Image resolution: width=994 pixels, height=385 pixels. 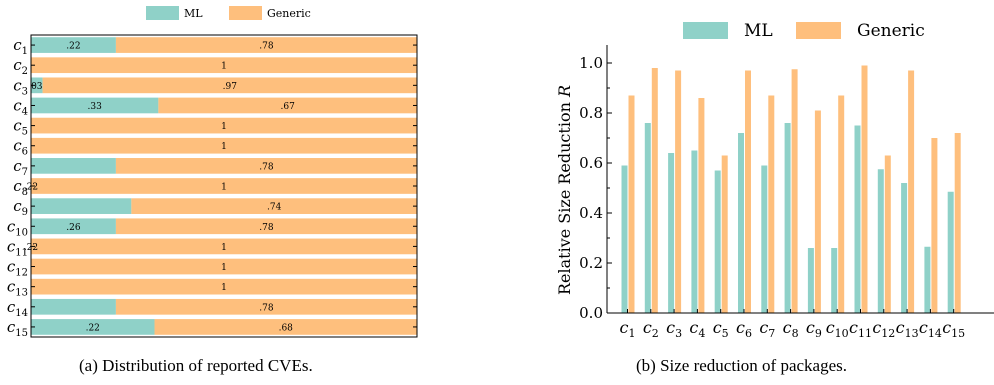 I want to click on legend-b-ml-swatch, so click(x=705, y=30).